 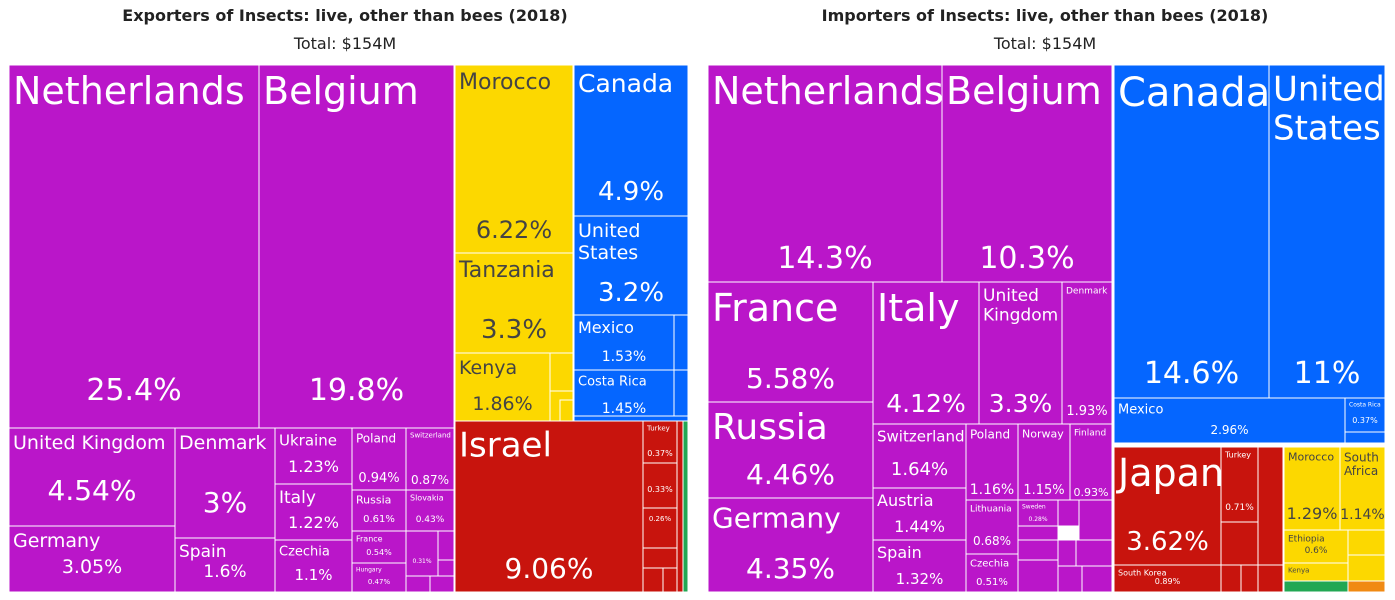 What do you see at coordinates (1044, 462) in the screenshot?
I see `tile-norway` at bounding box center [1044, 462].